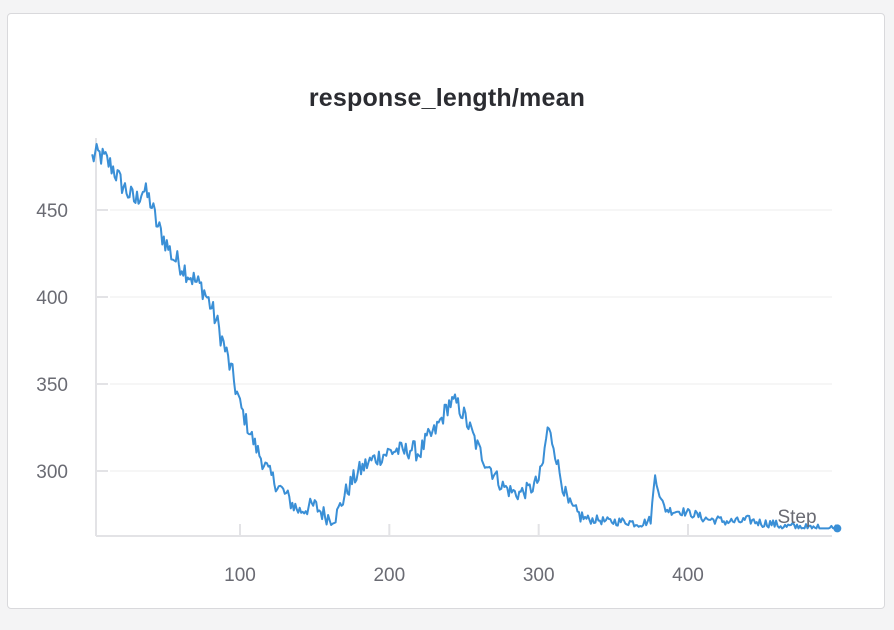  I want to click on chart-title: response_length/mean, so click(447, 98).